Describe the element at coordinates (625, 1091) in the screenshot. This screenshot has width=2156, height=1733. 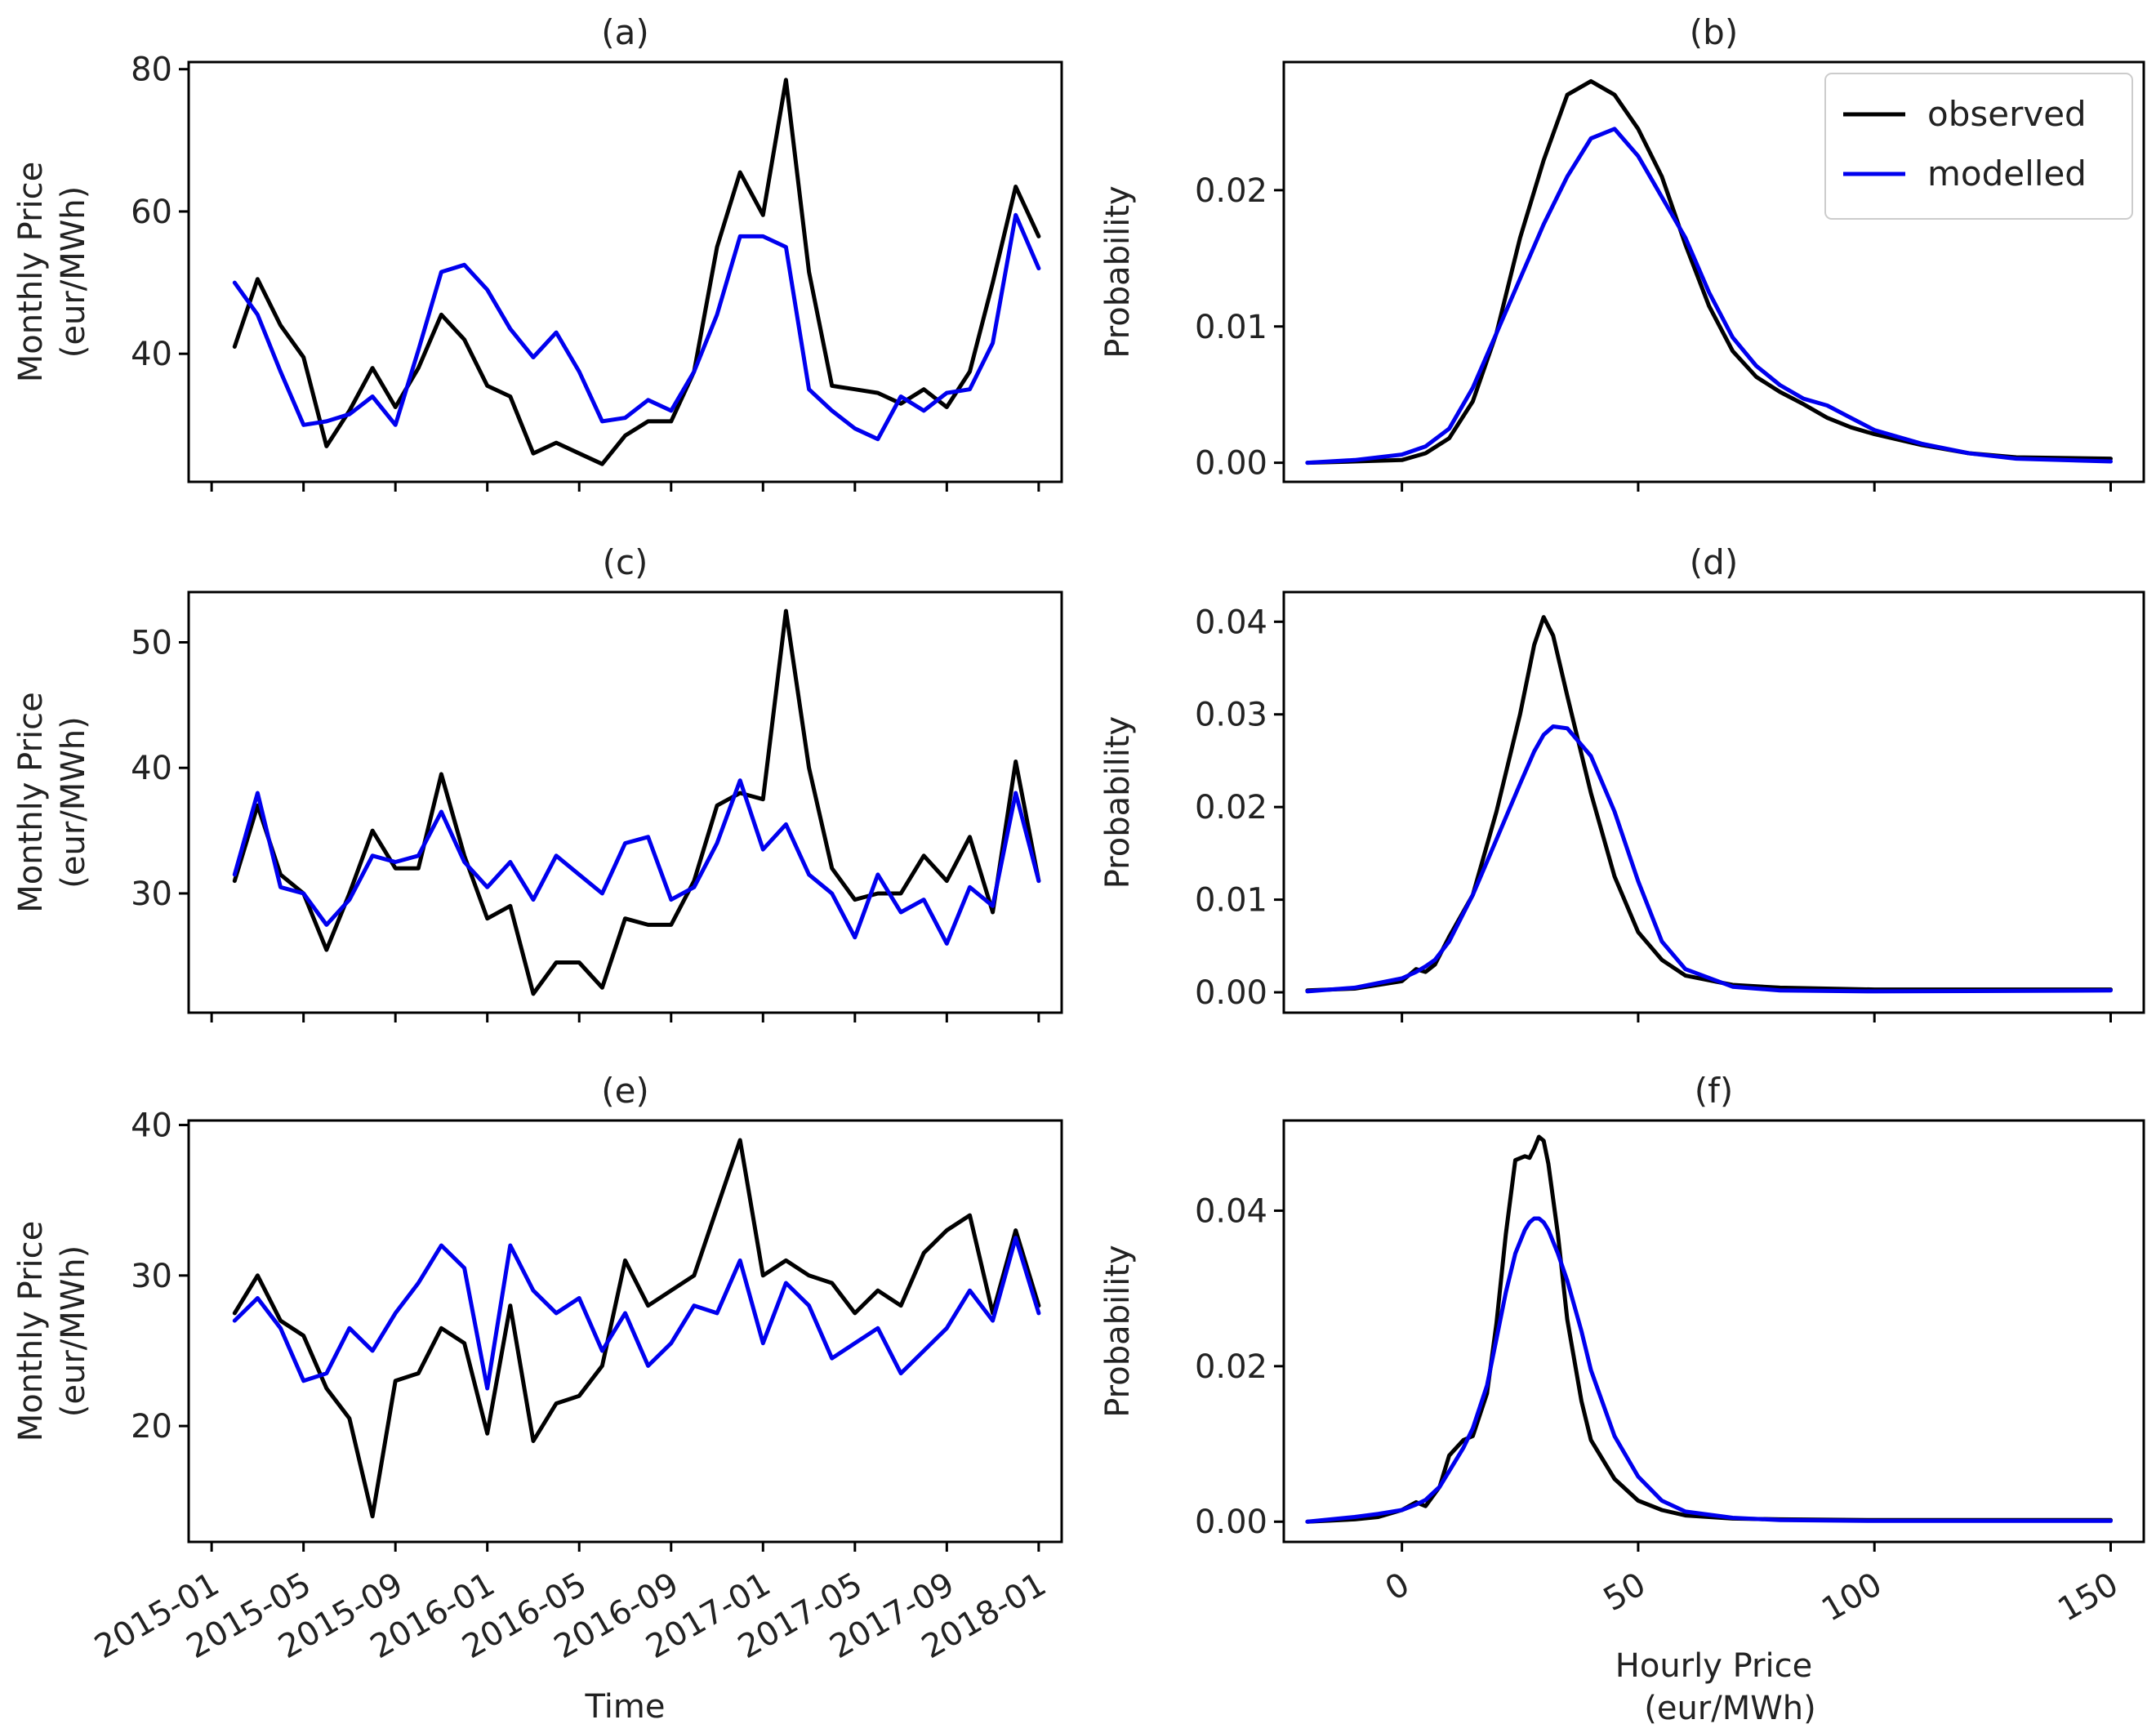
I see `panel-title: (e)` at that location.